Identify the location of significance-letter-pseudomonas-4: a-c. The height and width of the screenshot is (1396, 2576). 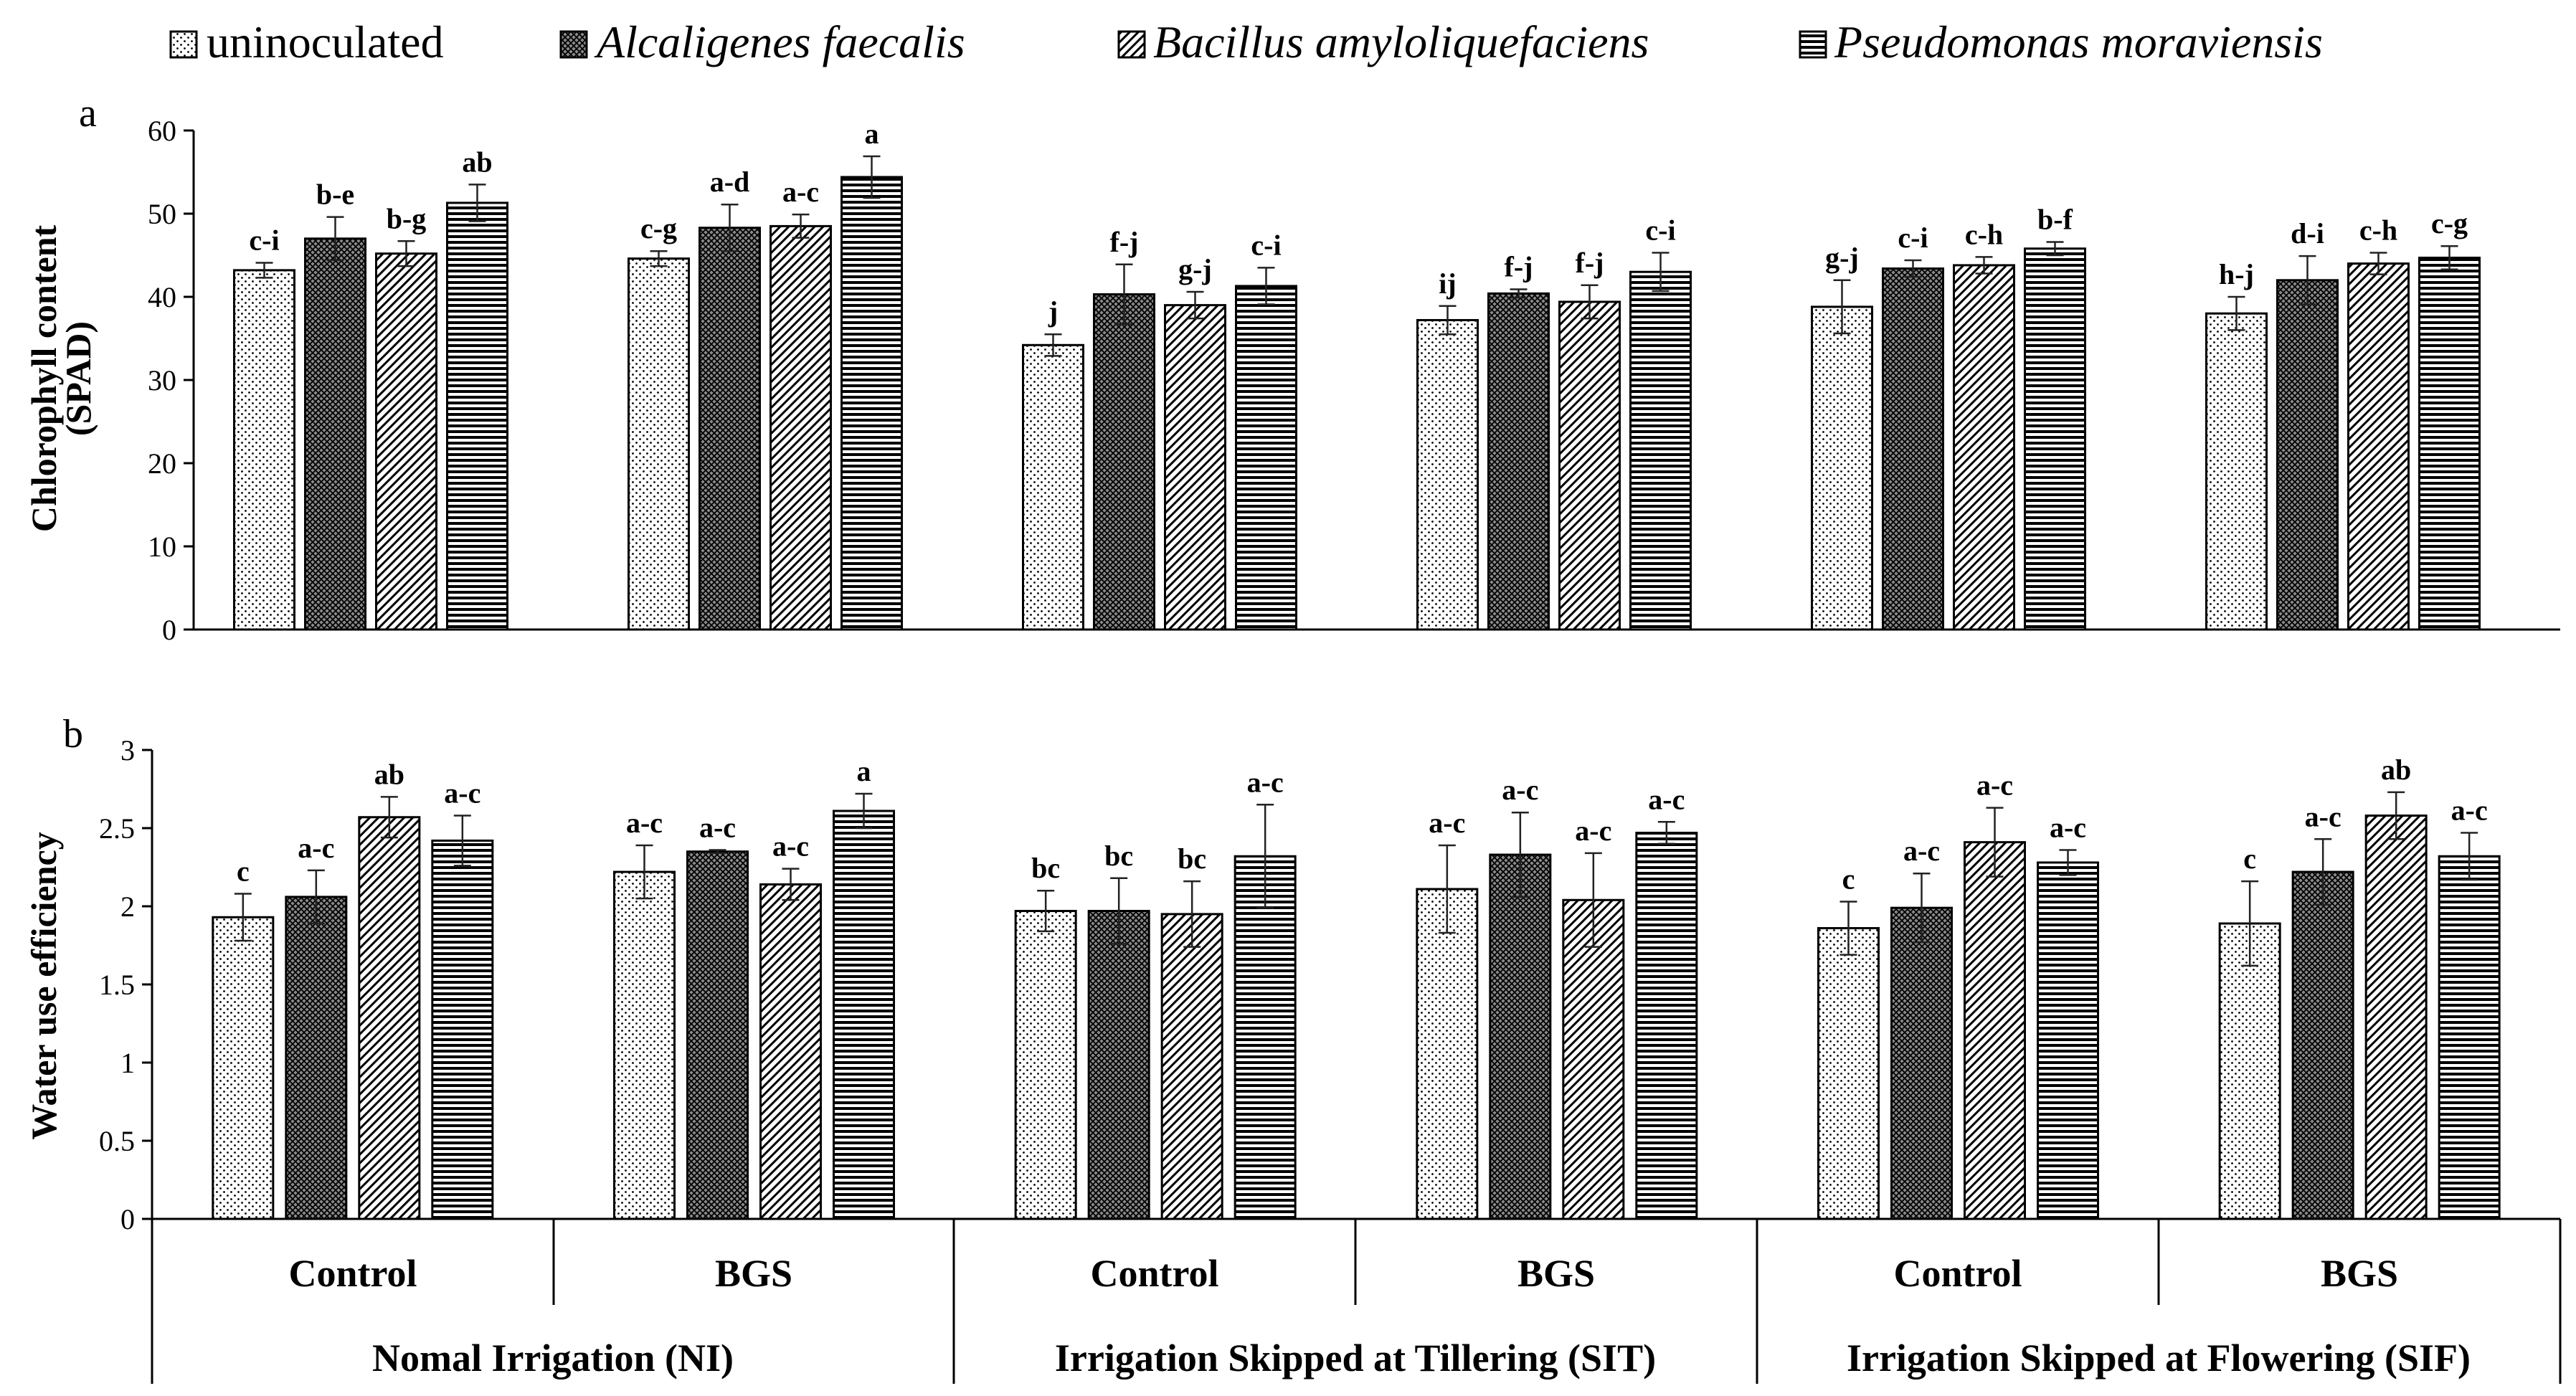
(2068, 828).